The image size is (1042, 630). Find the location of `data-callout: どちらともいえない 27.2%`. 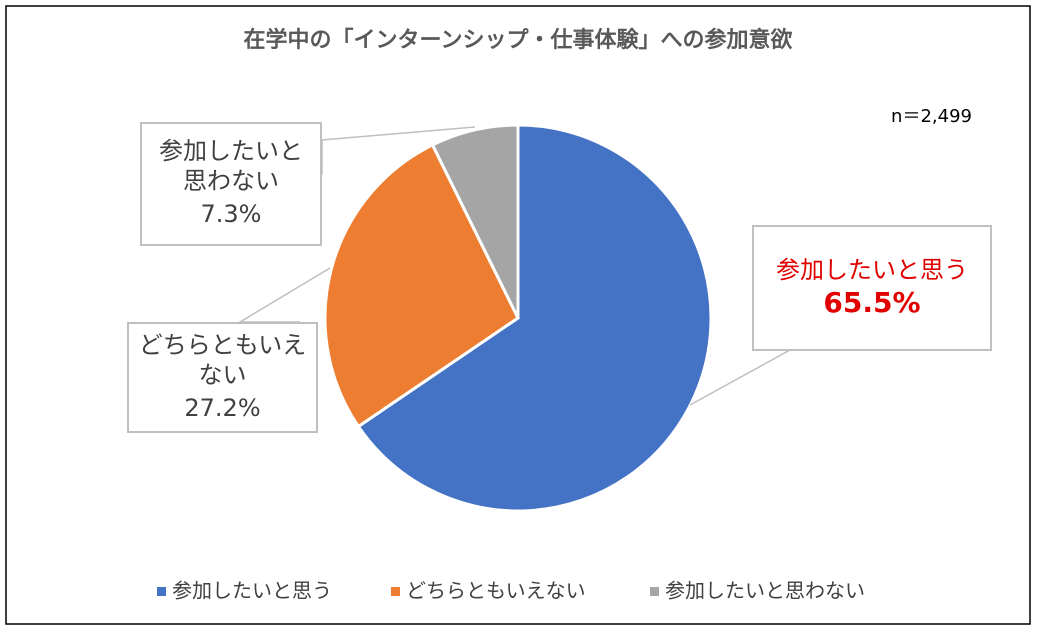

data-callout: どちらともいえない 27.2% is located at coordinates (222, 377).